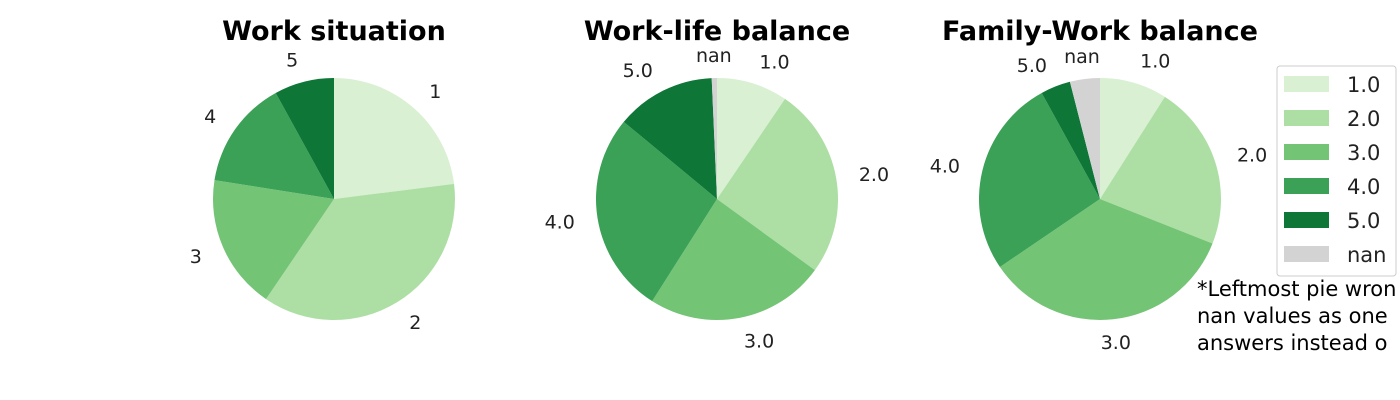 This screenshot has width=1400, height=400. I want to click on pie-title-work-situation: Work situation, so click(334, 31).